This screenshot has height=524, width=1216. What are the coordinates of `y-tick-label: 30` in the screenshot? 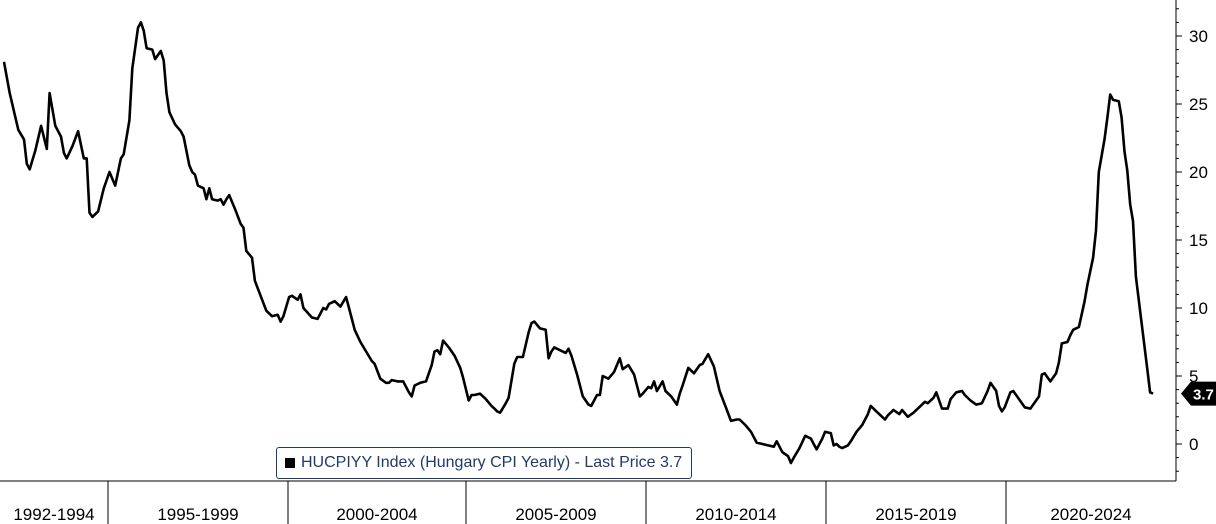 It's located at (1198, 36).